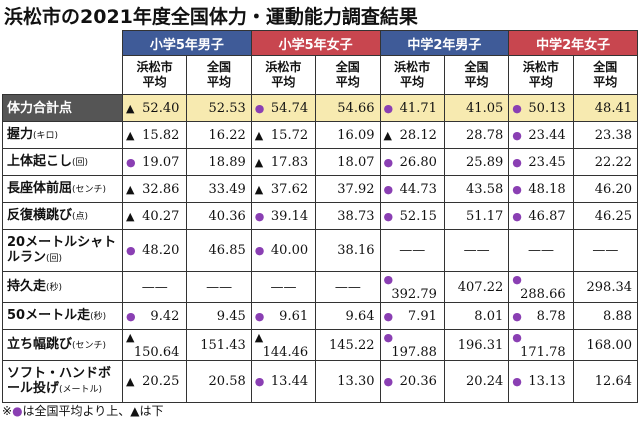 This screenshot has width=640, height=422. What do you see at coordinates (418, 189) in the screenshot?
I see `value: 44.73` at bounding box center [418, 189].